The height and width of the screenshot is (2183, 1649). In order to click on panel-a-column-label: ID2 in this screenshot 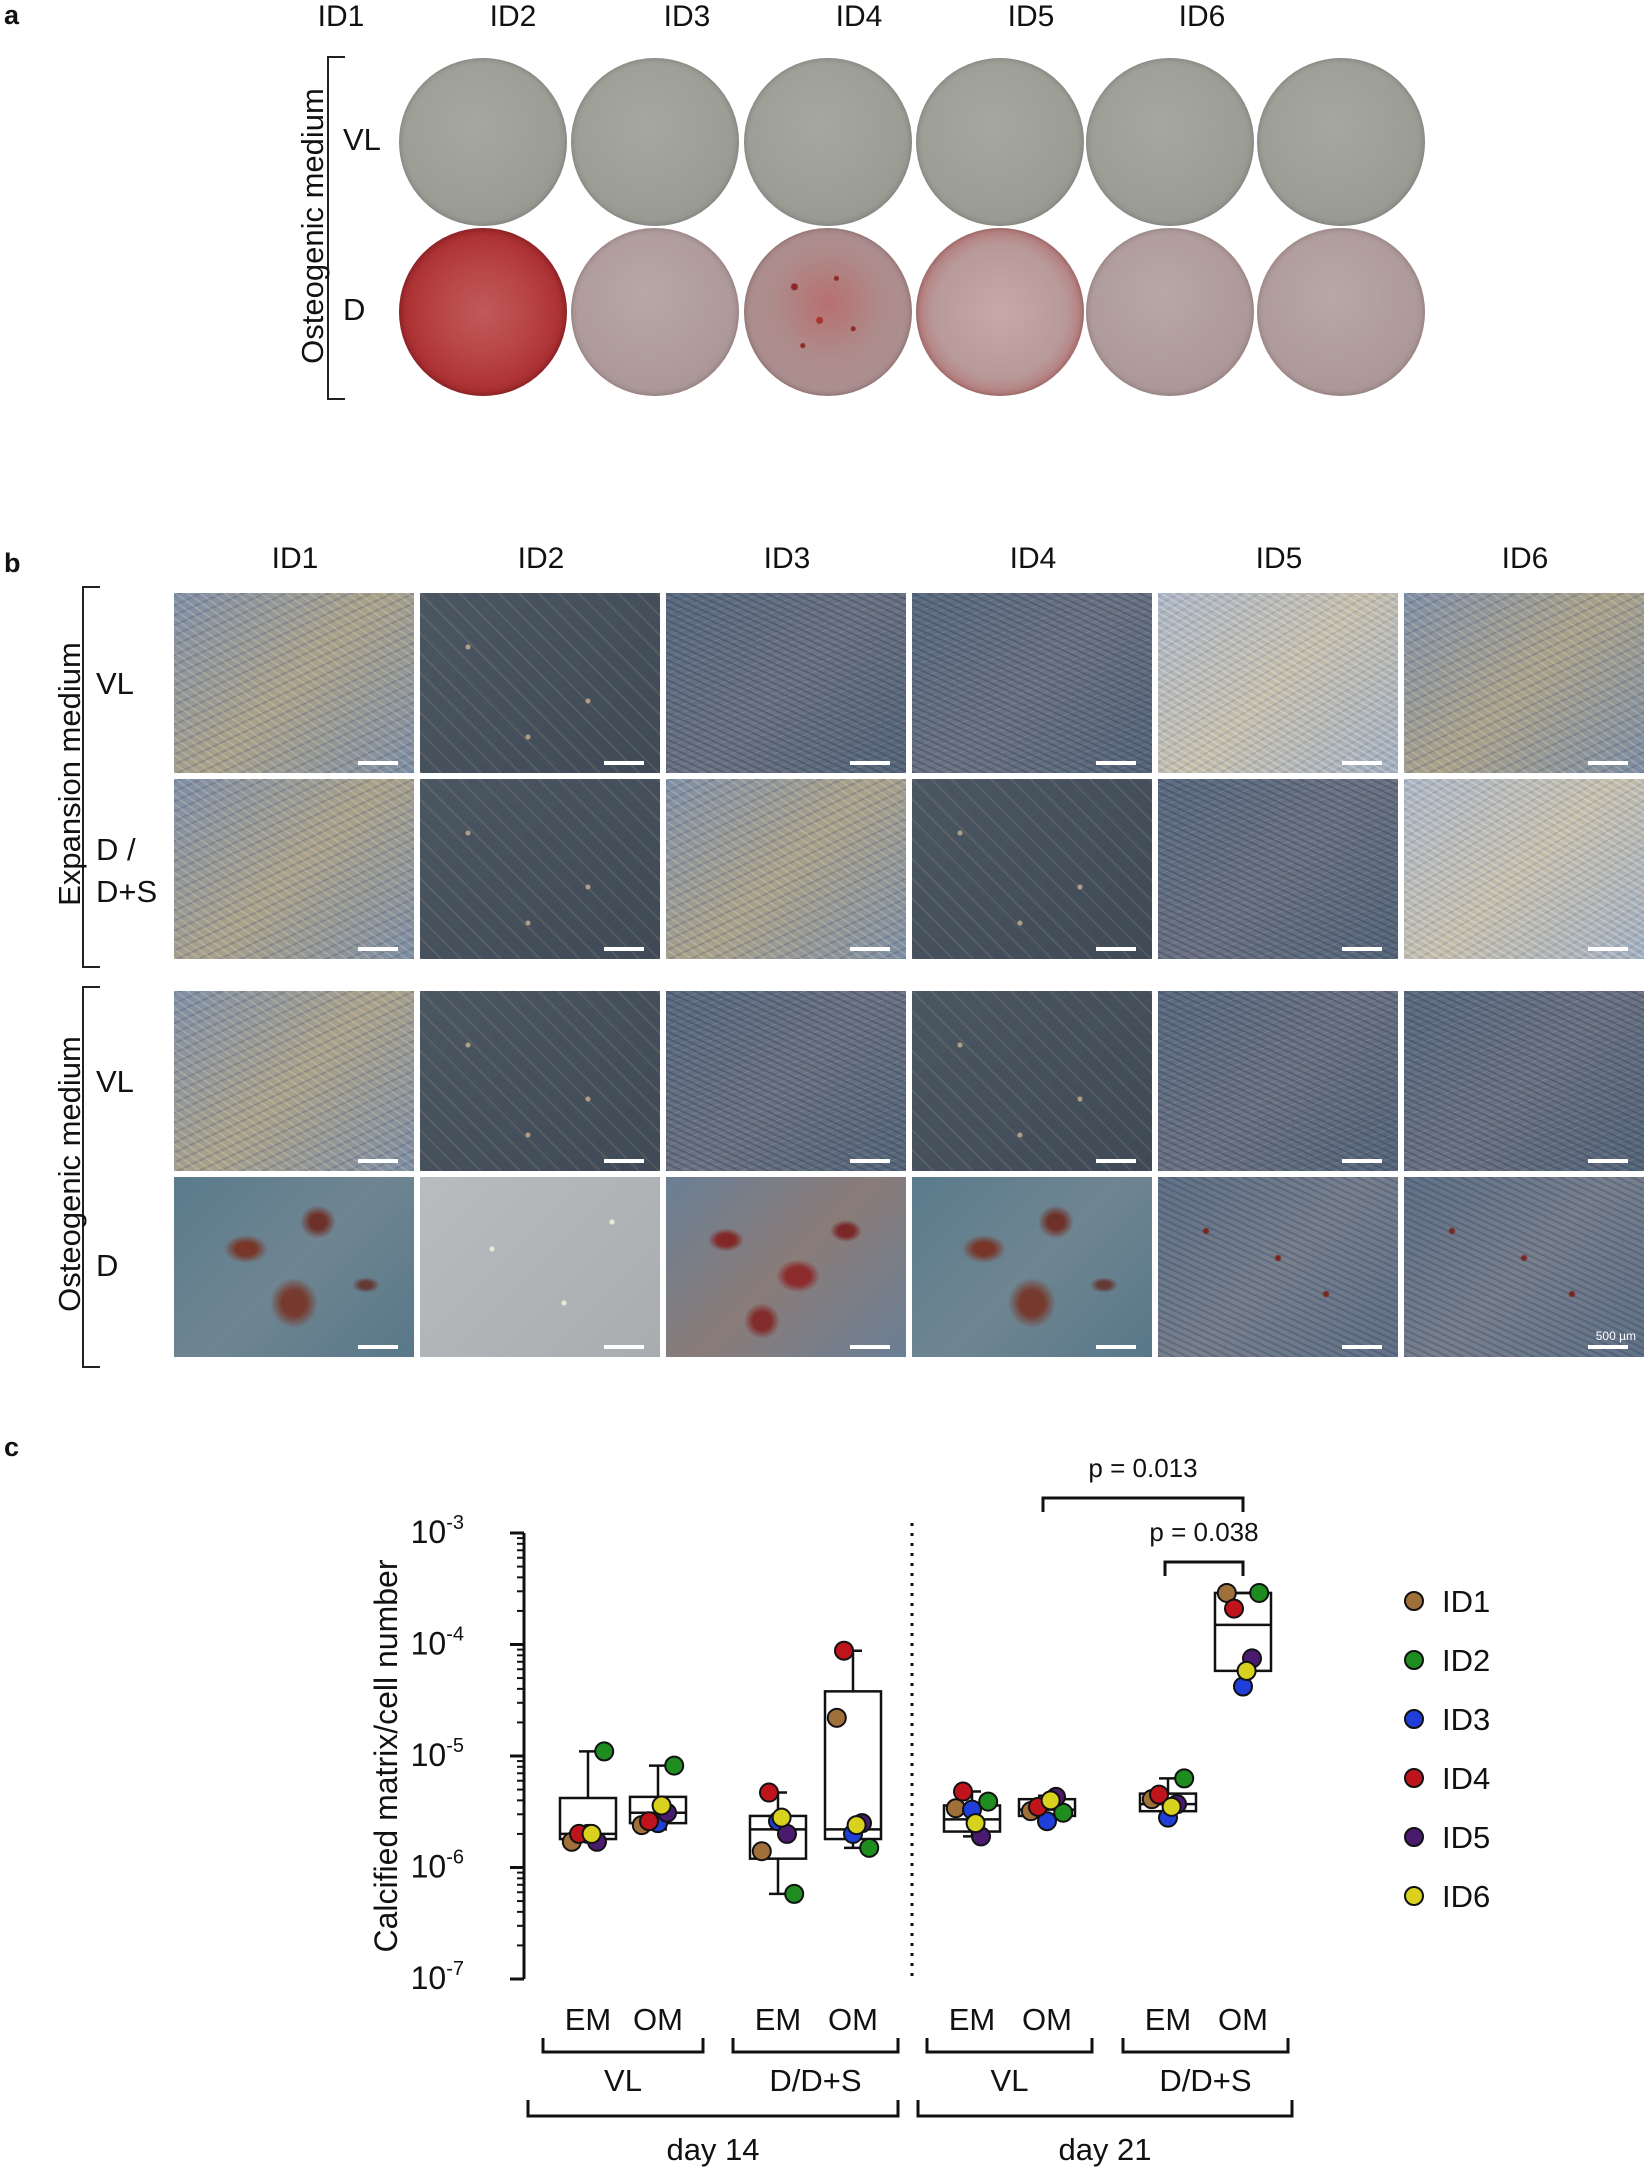, I will do `click(513, 16)`.